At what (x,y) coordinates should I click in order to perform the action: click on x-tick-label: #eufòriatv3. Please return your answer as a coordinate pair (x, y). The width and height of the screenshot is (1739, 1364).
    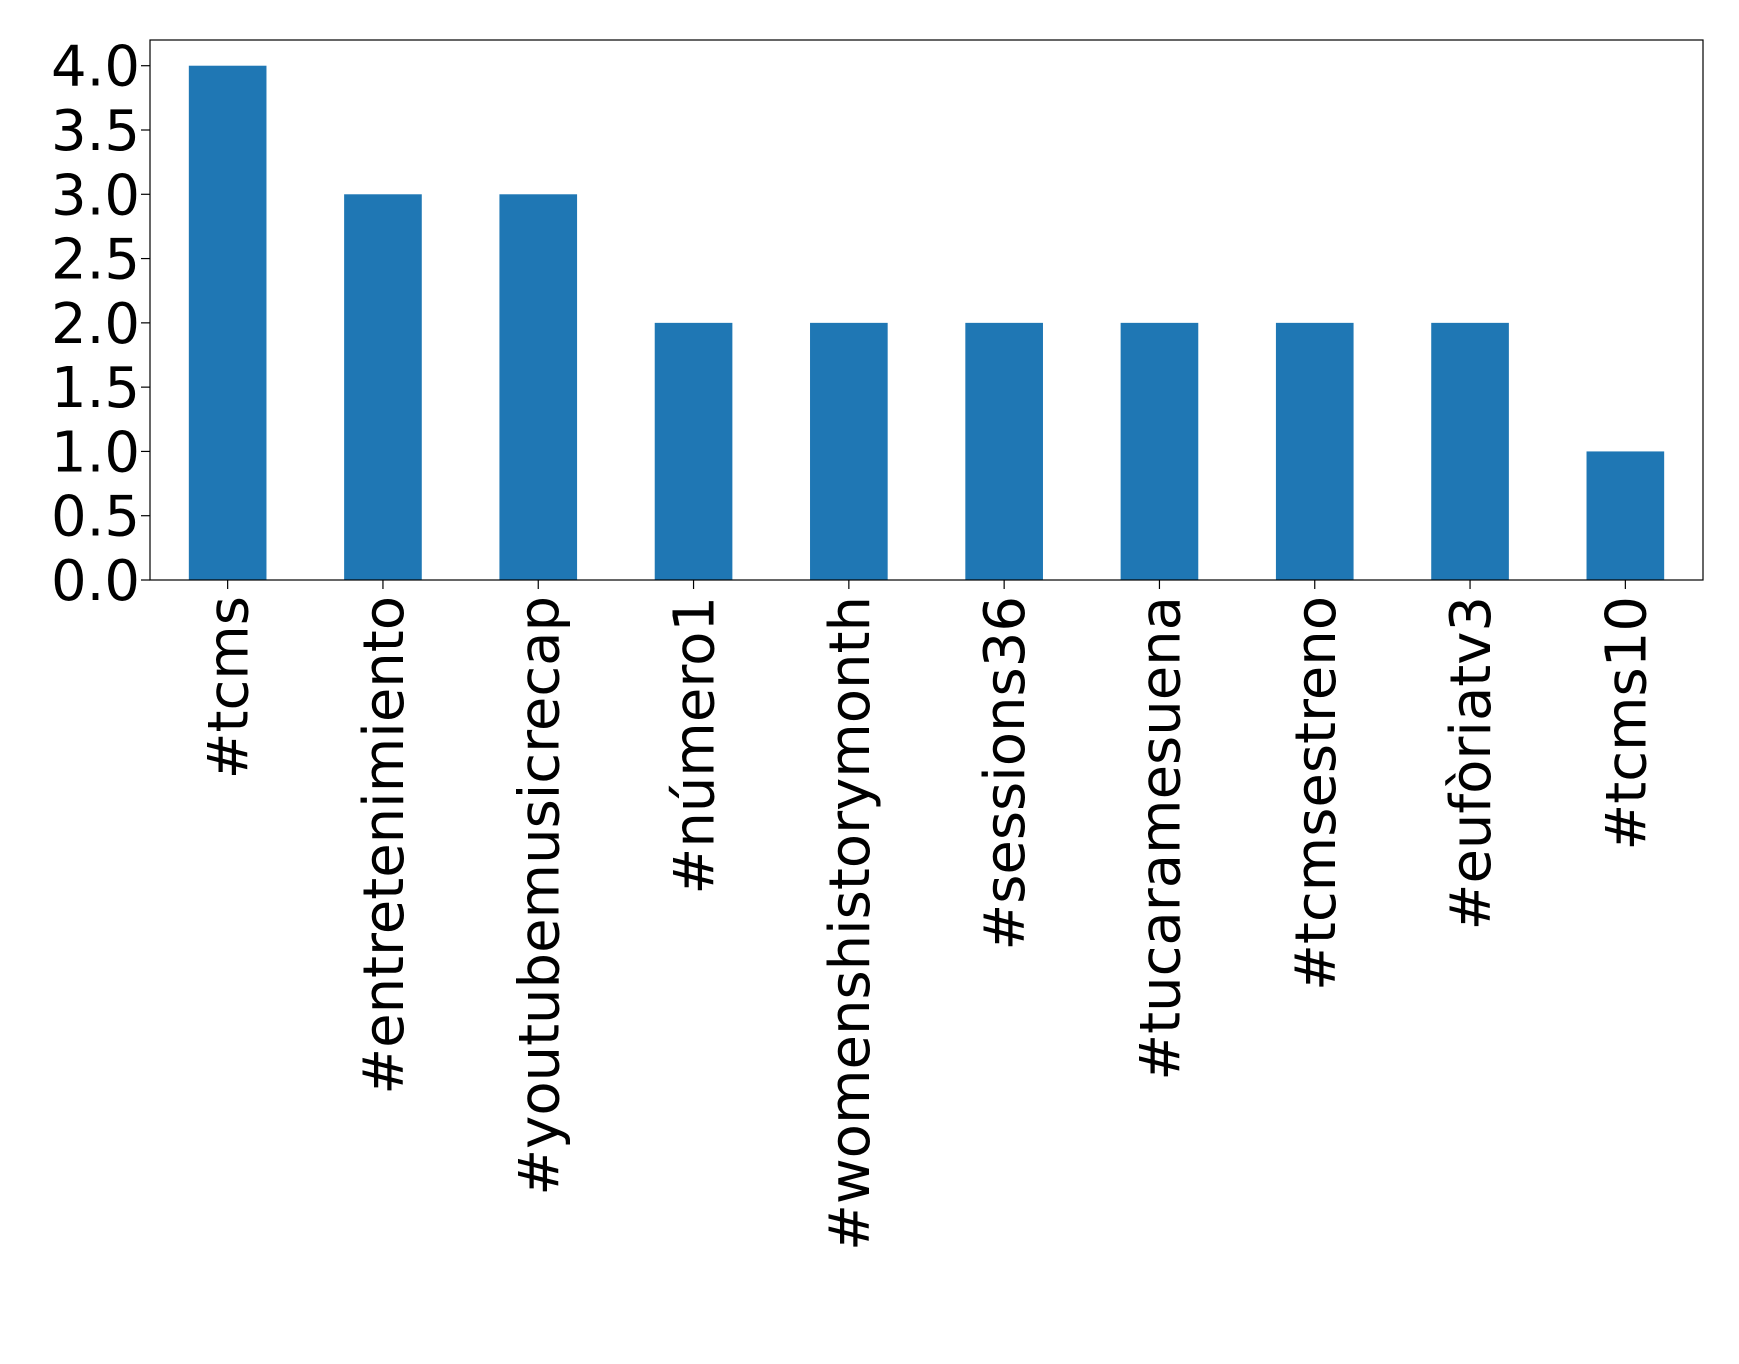
    Looking at the image, I should click on (1471, 763).